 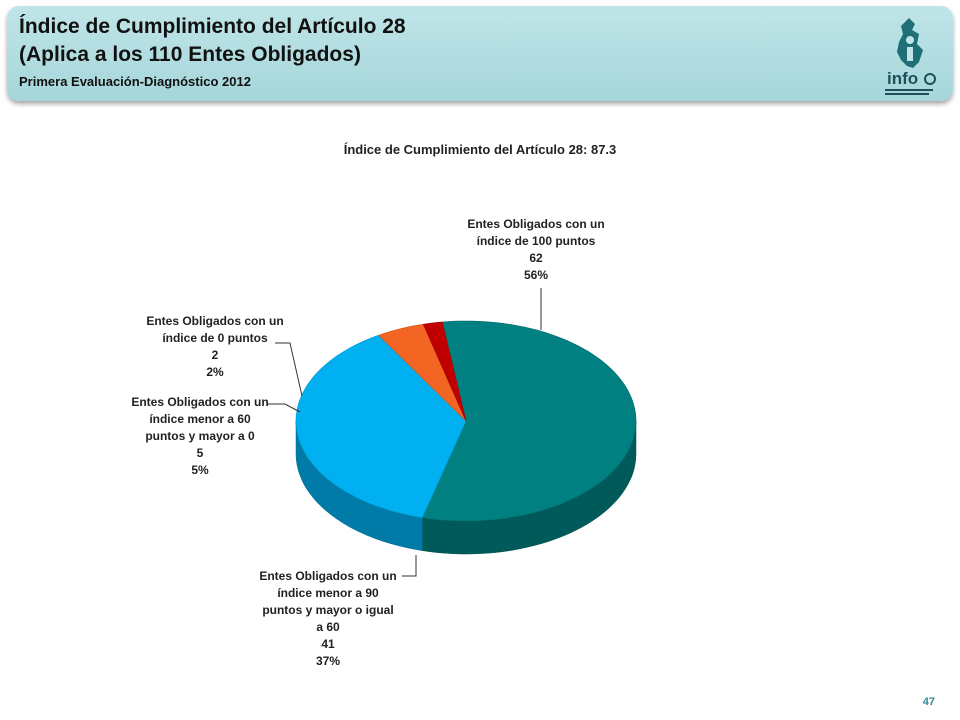 I want to click on slice-value: 62, so click(x=536, y=258).